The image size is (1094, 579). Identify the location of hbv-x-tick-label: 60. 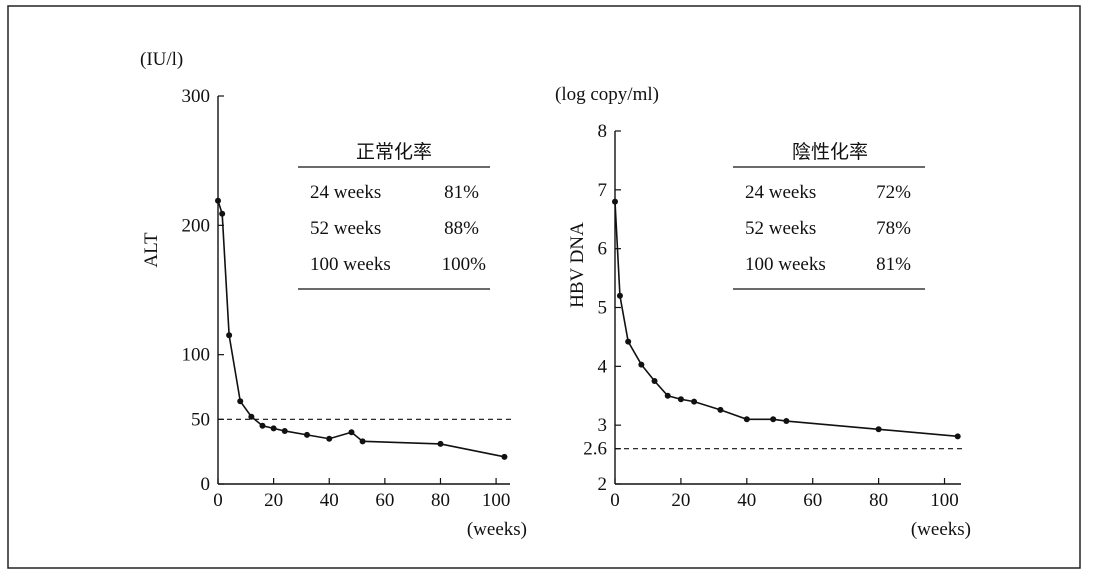
(812, 500).